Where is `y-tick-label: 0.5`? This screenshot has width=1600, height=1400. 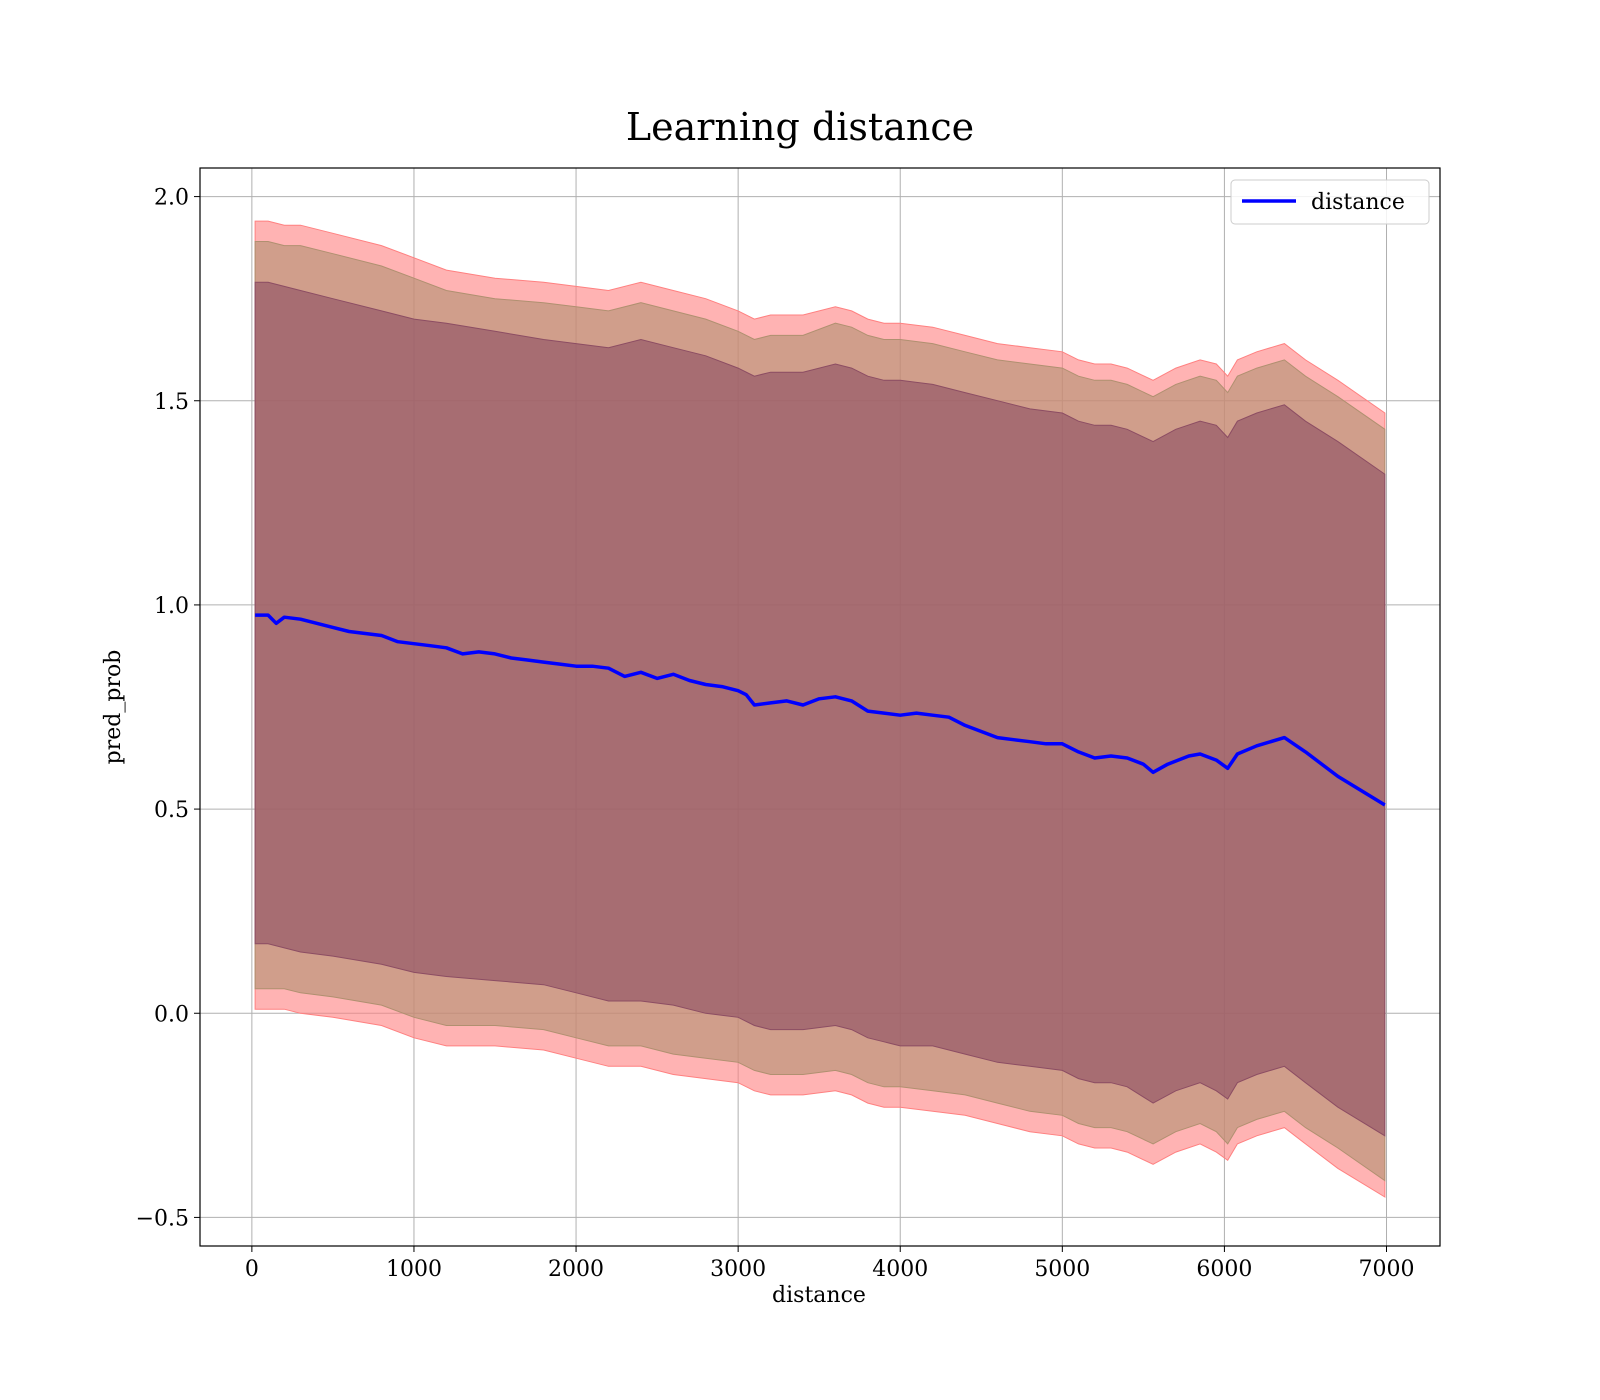
y-tick-label: 0.5 is located at coordinates (171, 810).